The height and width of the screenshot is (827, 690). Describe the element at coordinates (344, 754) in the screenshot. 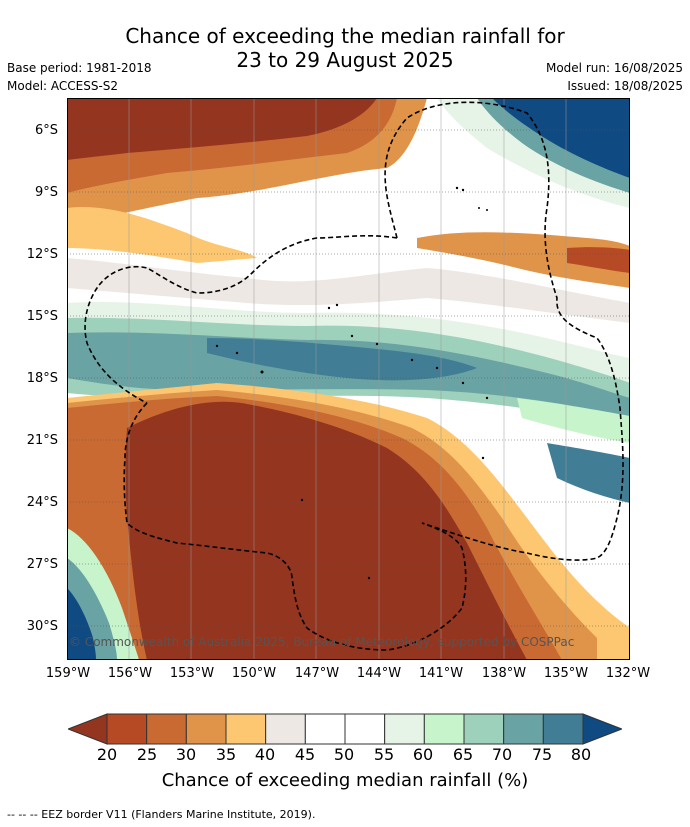

I see `cbar-tick-50: 50` at that location.